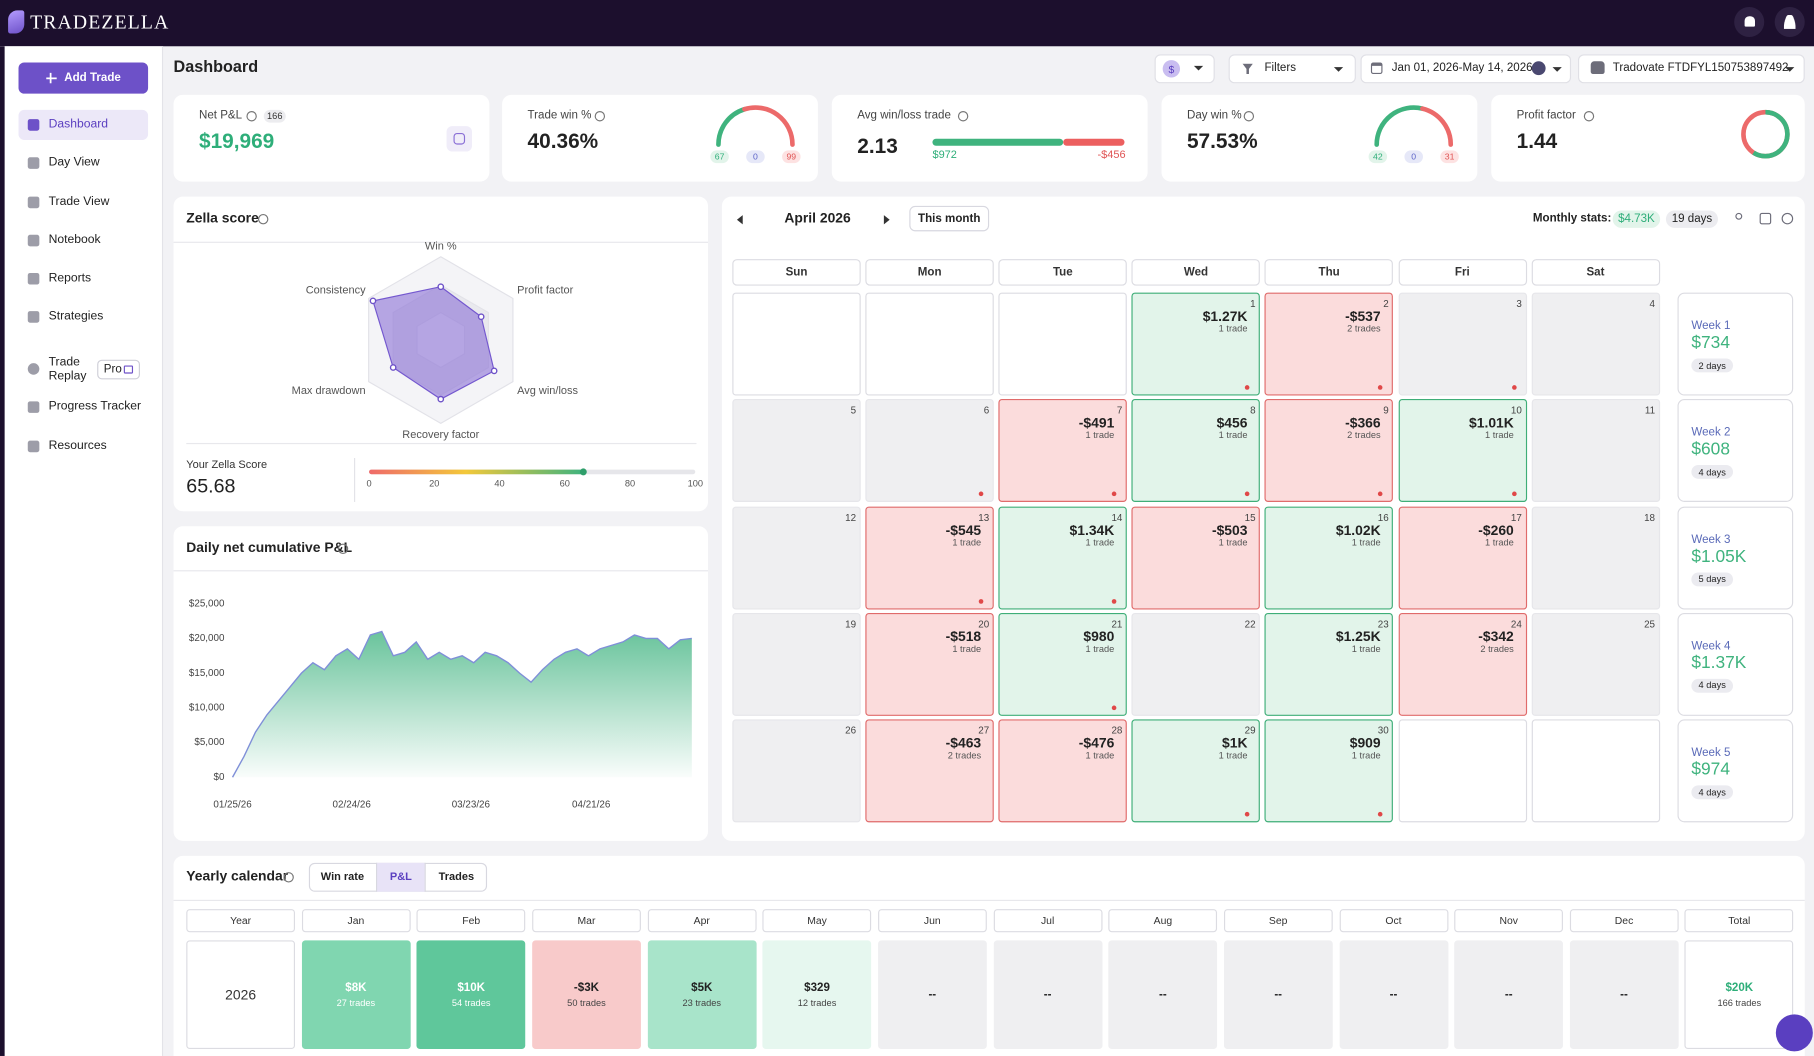 The image size is (1814, 1056). Describe the element at coordinates (1329, 771) in the screenshot. I see `day-cell: 30 $909 1 trade` at that location.